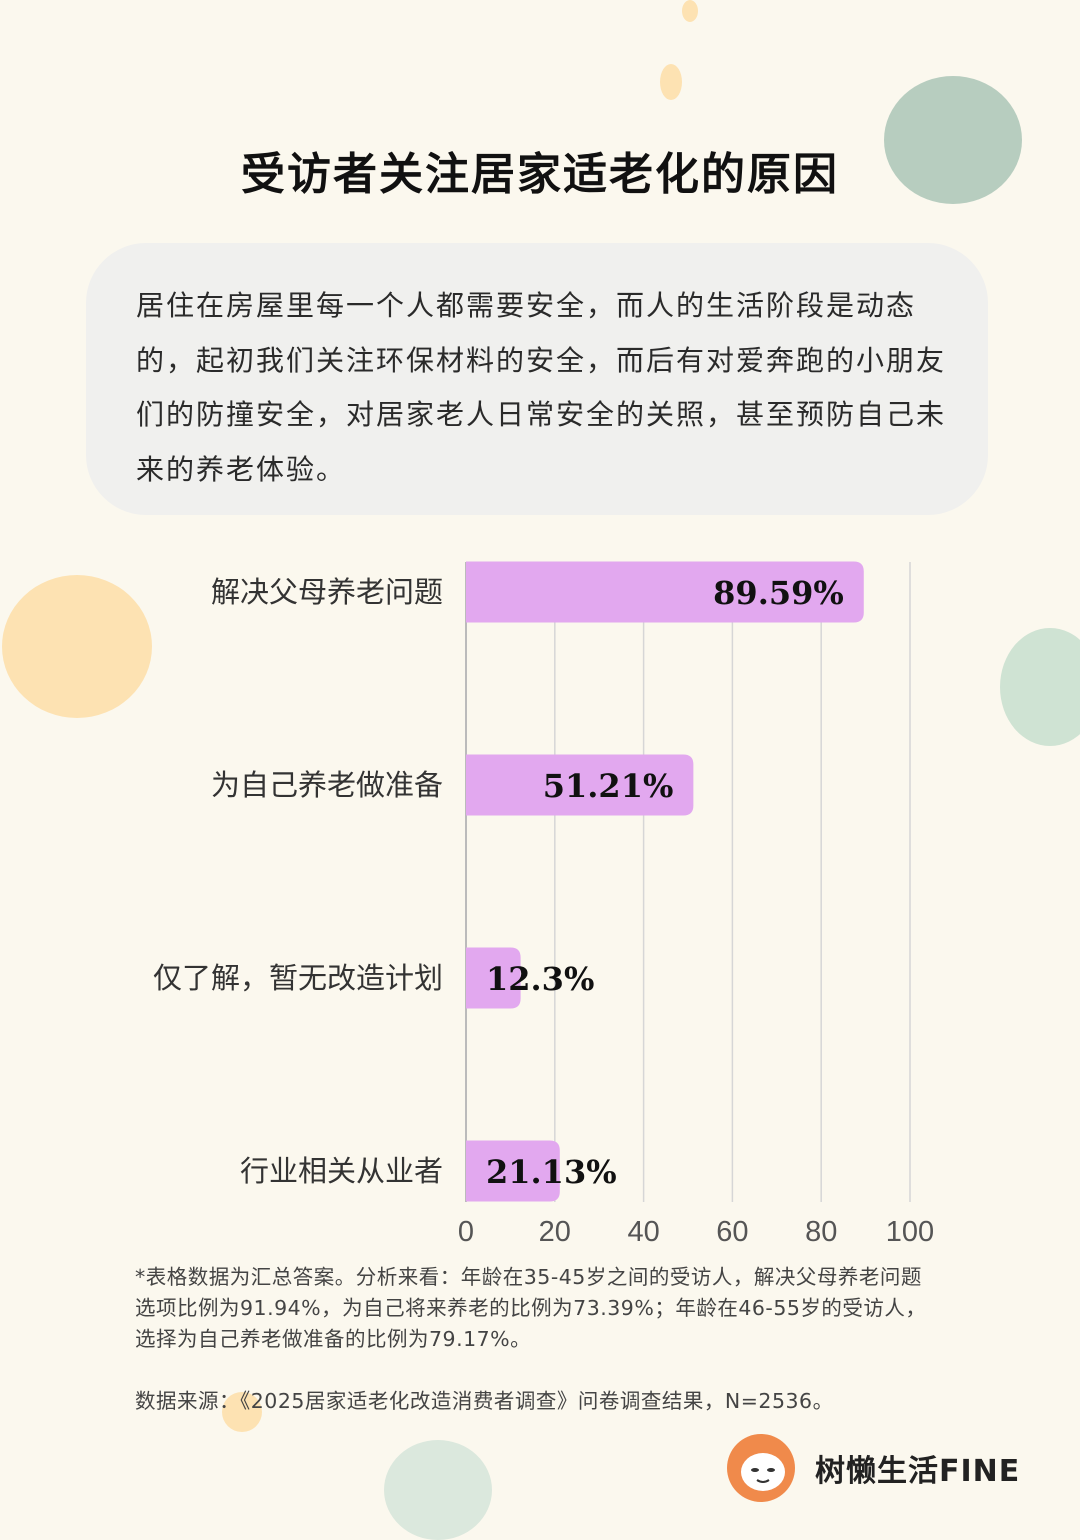 The width and height of the screenshot is (1080, 1540). I want to click on x-tick-label: 0, so click(466, 1232).